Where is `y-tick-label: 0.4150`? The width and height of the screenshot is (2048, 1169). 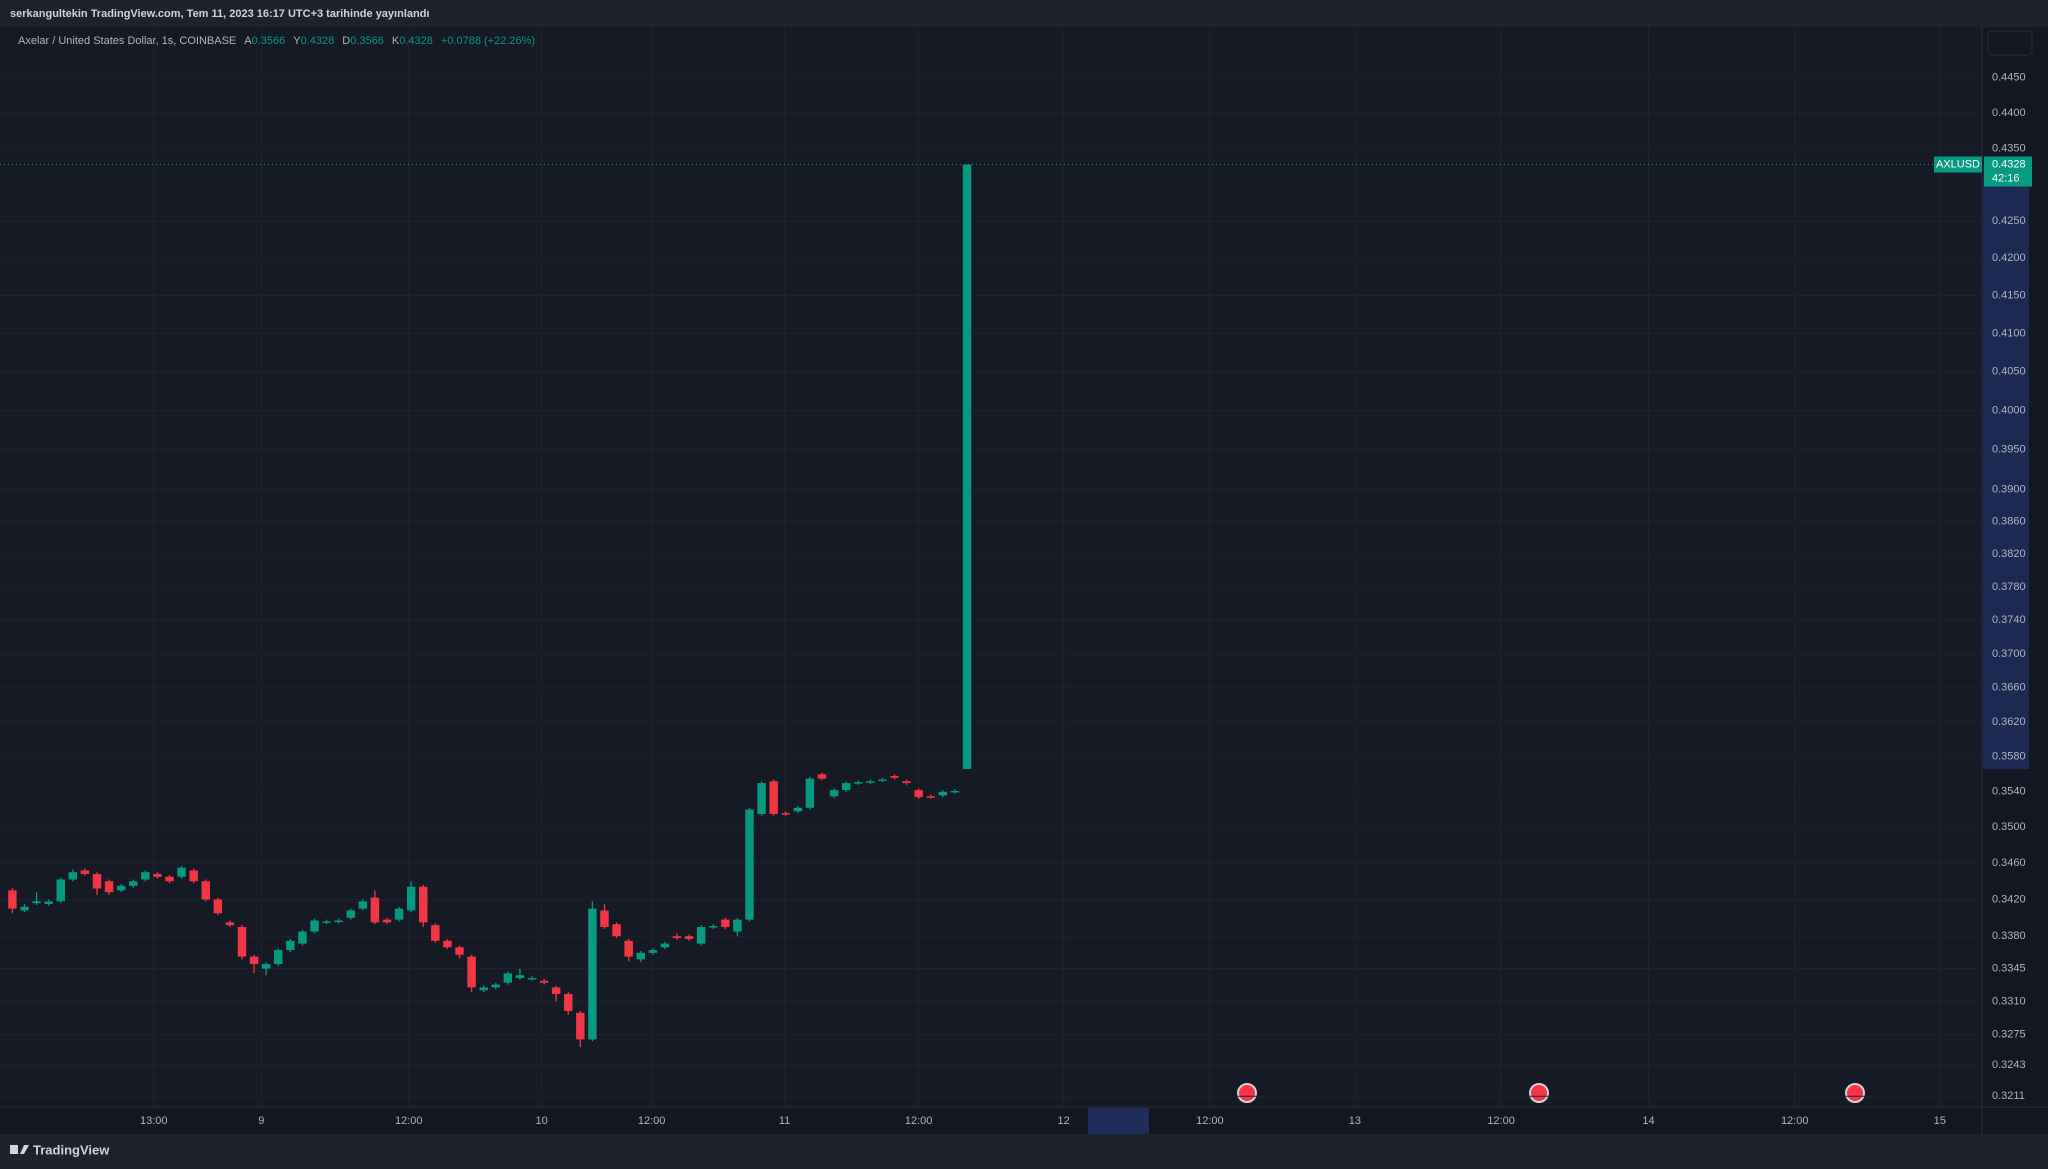
y-tick-label: 0.4150 is located at coordinates (2009, 296).